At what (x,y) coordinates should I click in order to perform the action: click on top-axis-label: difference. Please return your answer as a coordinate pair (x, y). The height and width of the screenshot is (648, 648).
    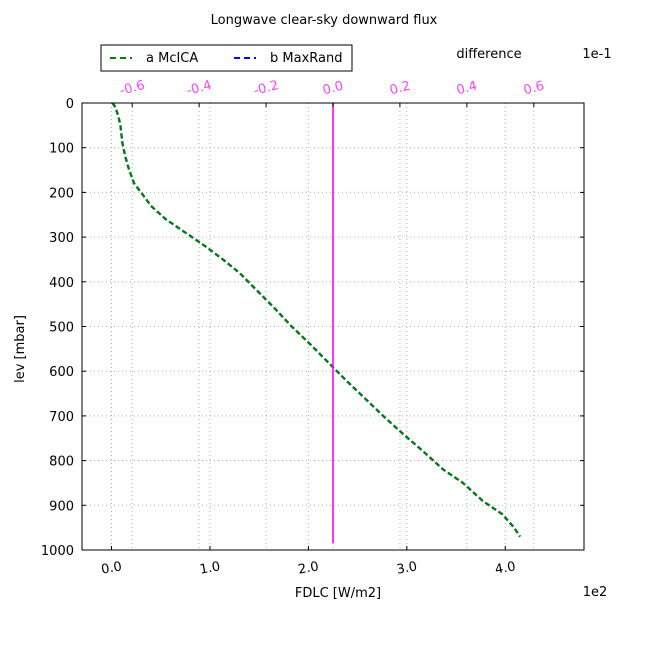
    Looking at the image, I should click on (488, 54).